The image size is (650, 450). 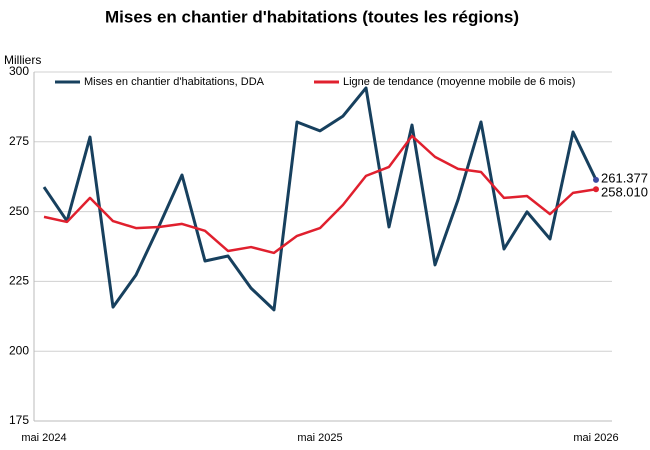 What do you see at coordinates (19, 141) in the screenshot?
I see `y-tick-label: 275` at bounding box center [19, 141].